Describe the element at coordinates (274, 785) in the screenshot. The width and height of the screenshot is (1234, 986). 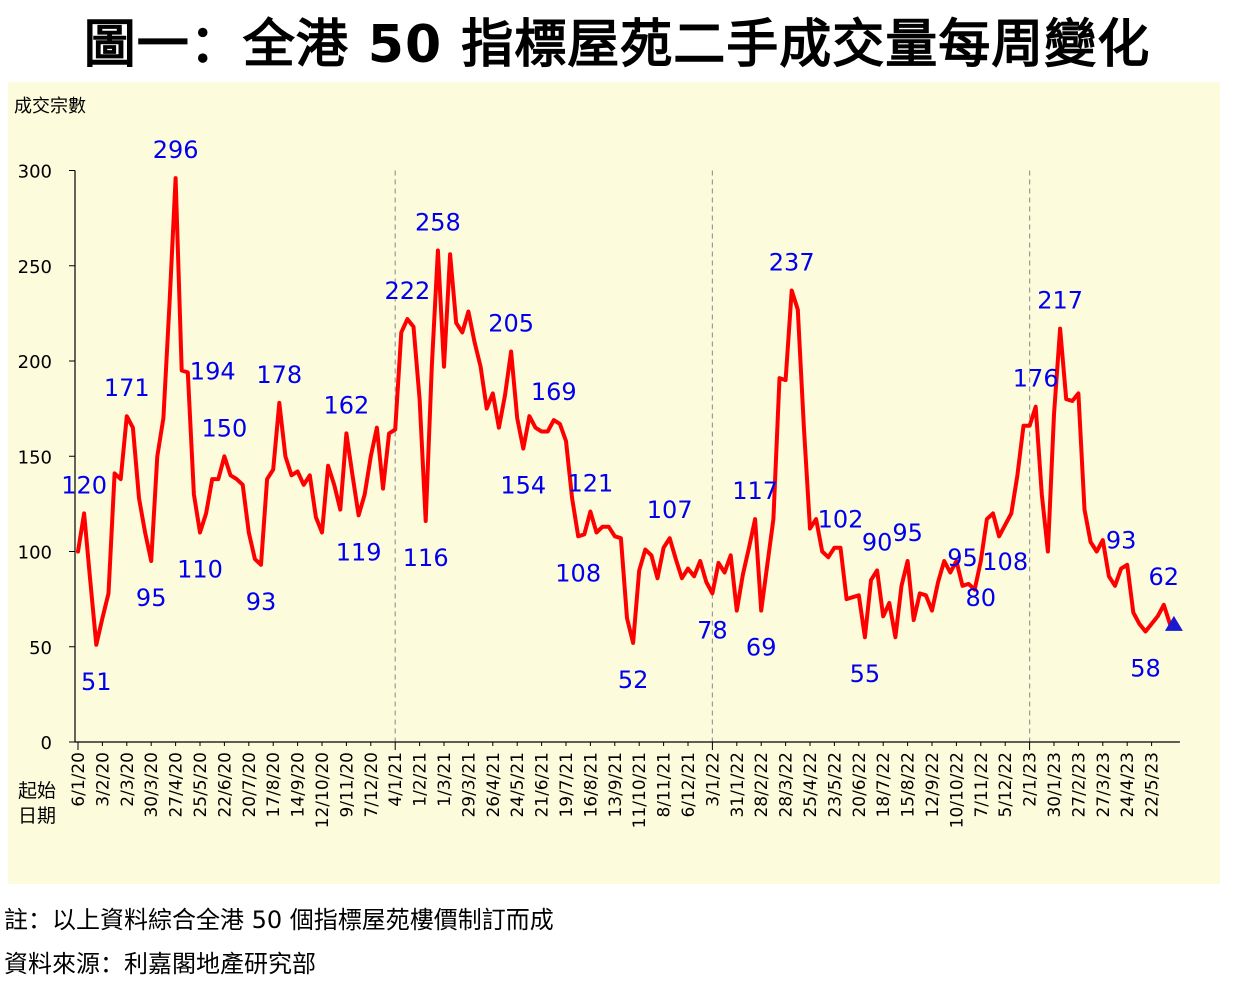
I see `x-tick-label: 17/8/20` at that location.